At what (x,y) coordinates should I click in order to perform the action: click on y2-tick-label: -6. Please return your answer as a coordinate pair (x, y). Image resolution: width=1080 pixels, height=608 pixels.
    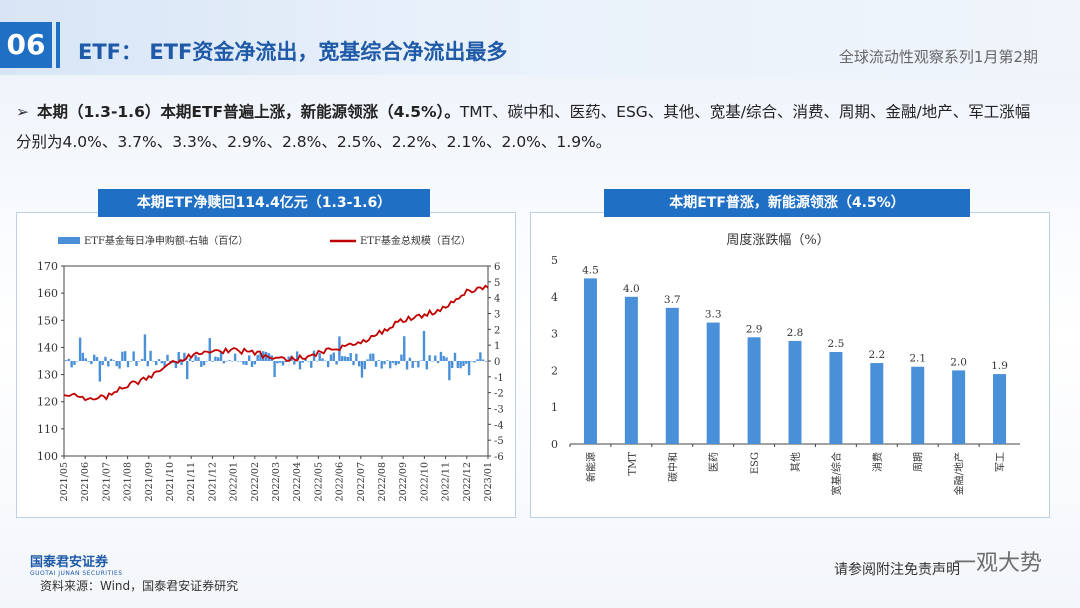
    Looking at the image, I should click on (499, 457).